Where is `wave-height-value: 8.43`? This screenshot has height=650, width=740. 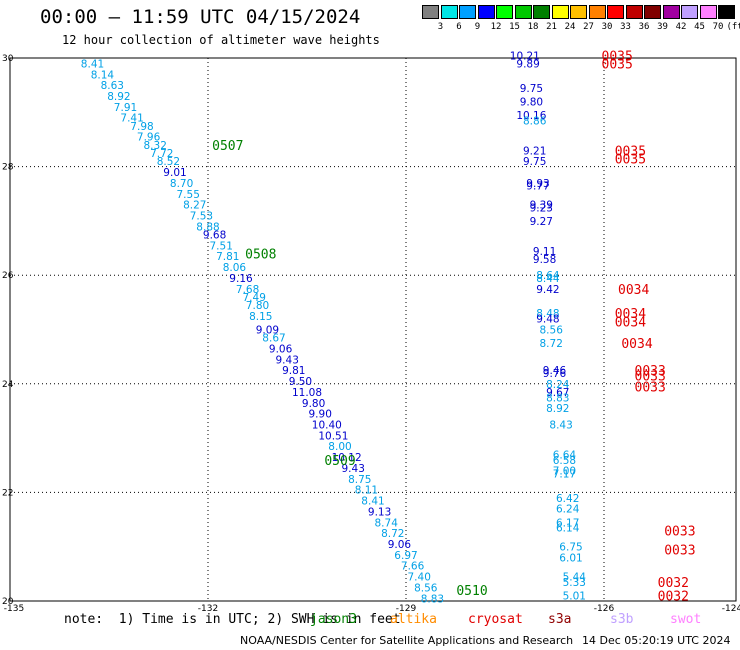
wave-height-value: 8.43 is located at coordinates (560, 426).